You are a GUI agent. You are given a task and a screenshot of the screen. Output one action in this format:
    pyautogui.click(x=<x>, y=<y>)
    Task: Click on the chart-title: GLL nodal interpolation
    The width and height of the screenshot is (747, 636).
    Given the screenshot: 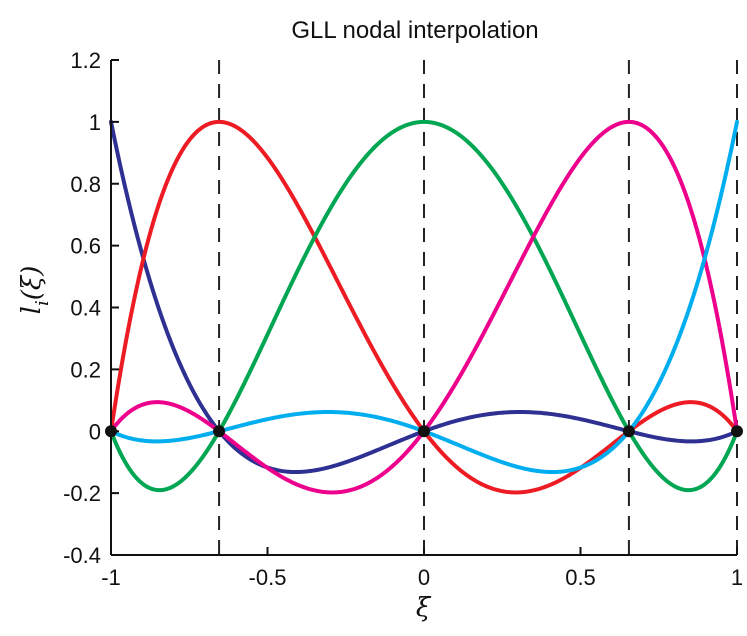 What is the action you would take?
    pyautogui.click(x=414, y=30)
    